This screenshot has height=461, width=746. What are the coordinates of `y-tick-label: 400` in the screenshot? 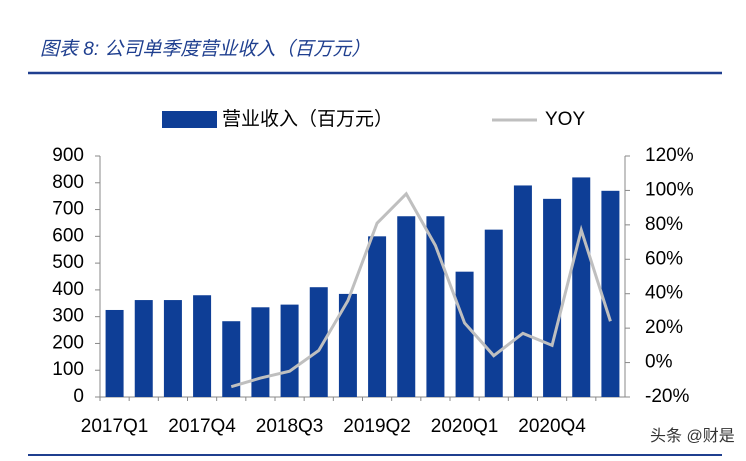 It's located at (68, 289).